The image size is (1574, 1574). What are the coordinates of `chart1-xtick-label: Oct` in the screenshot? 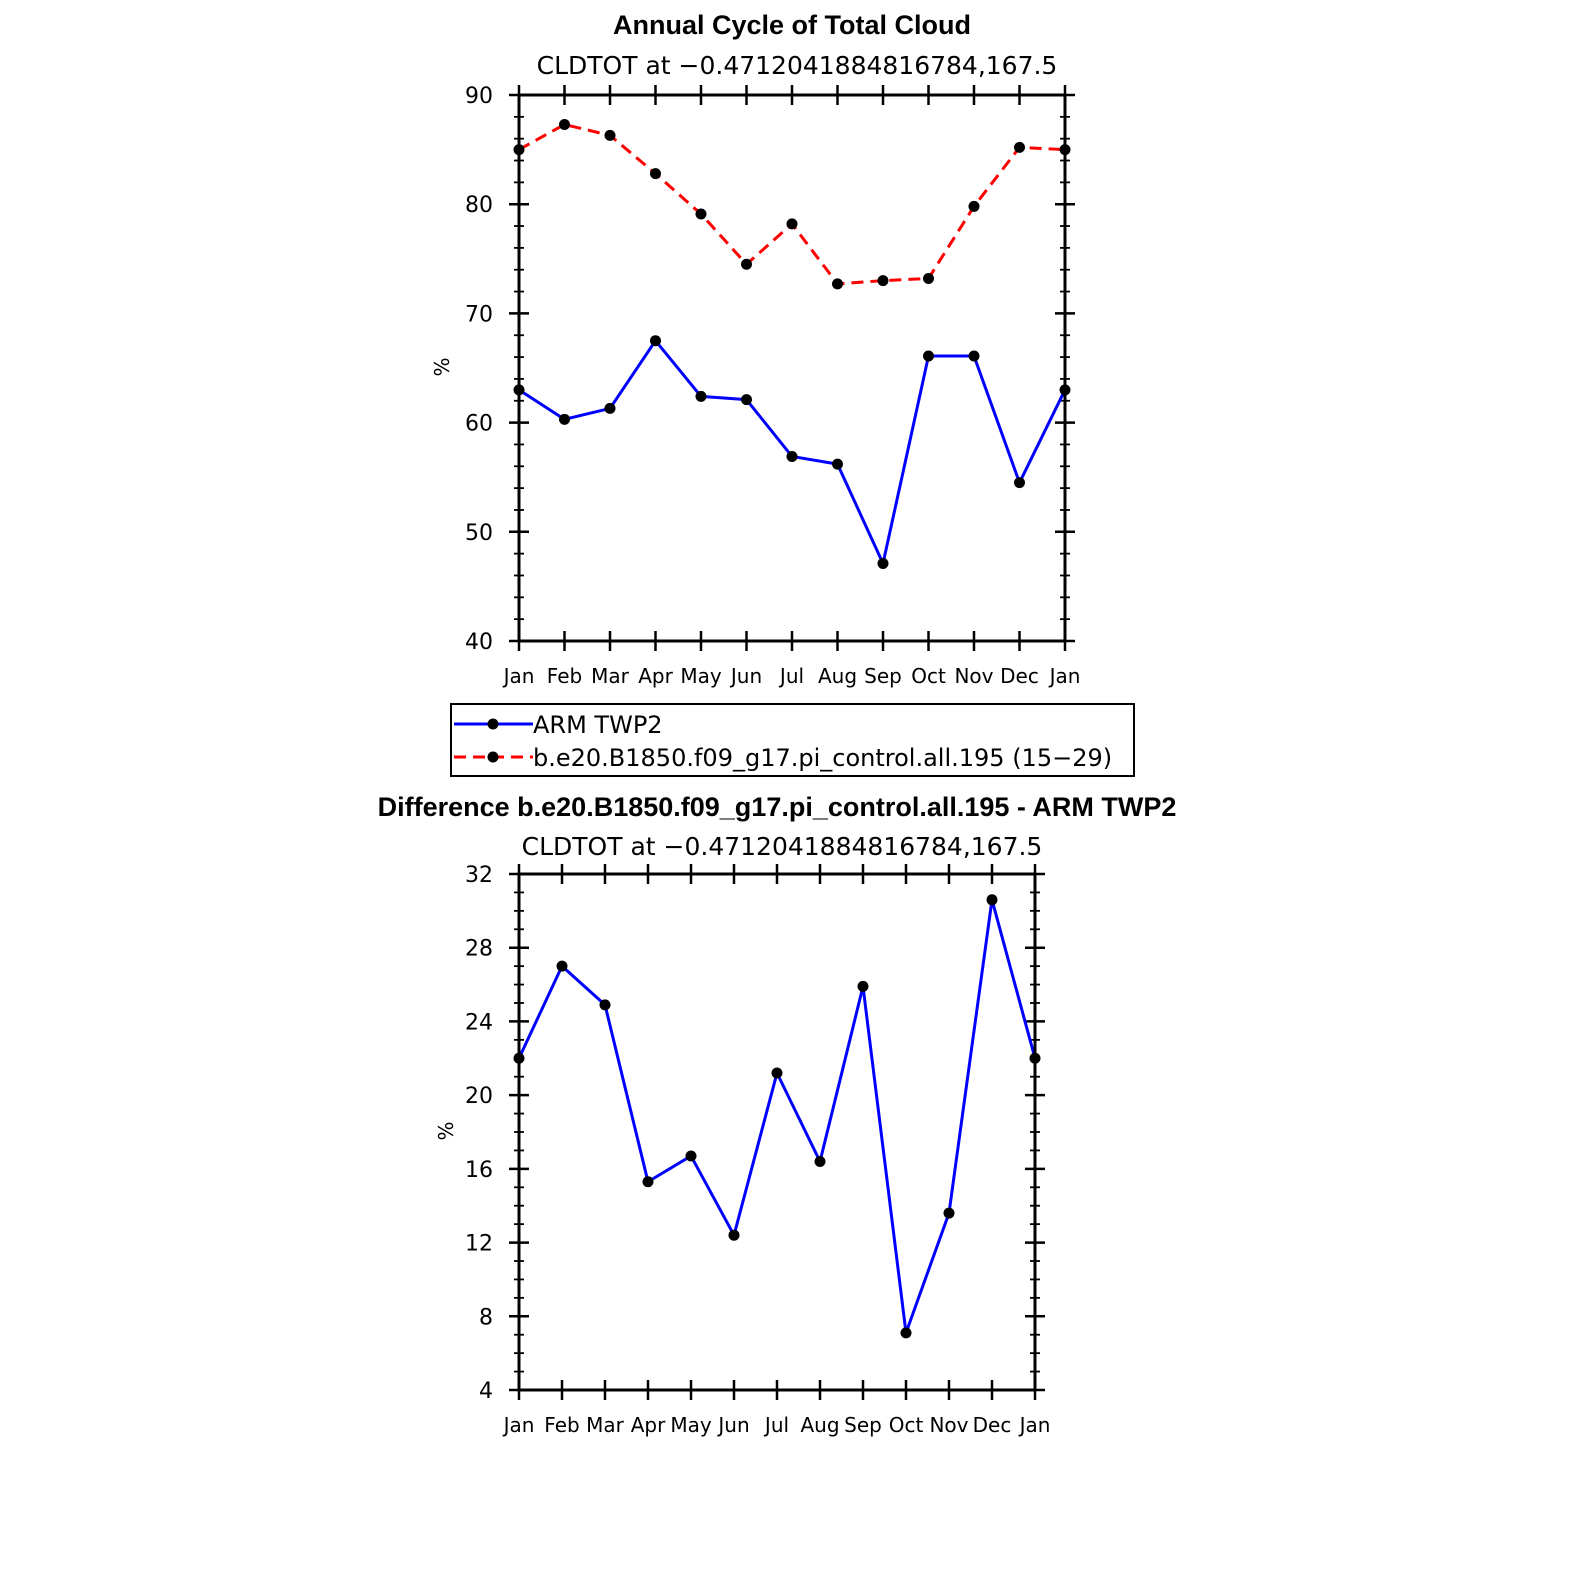 It's located at (928, 676).